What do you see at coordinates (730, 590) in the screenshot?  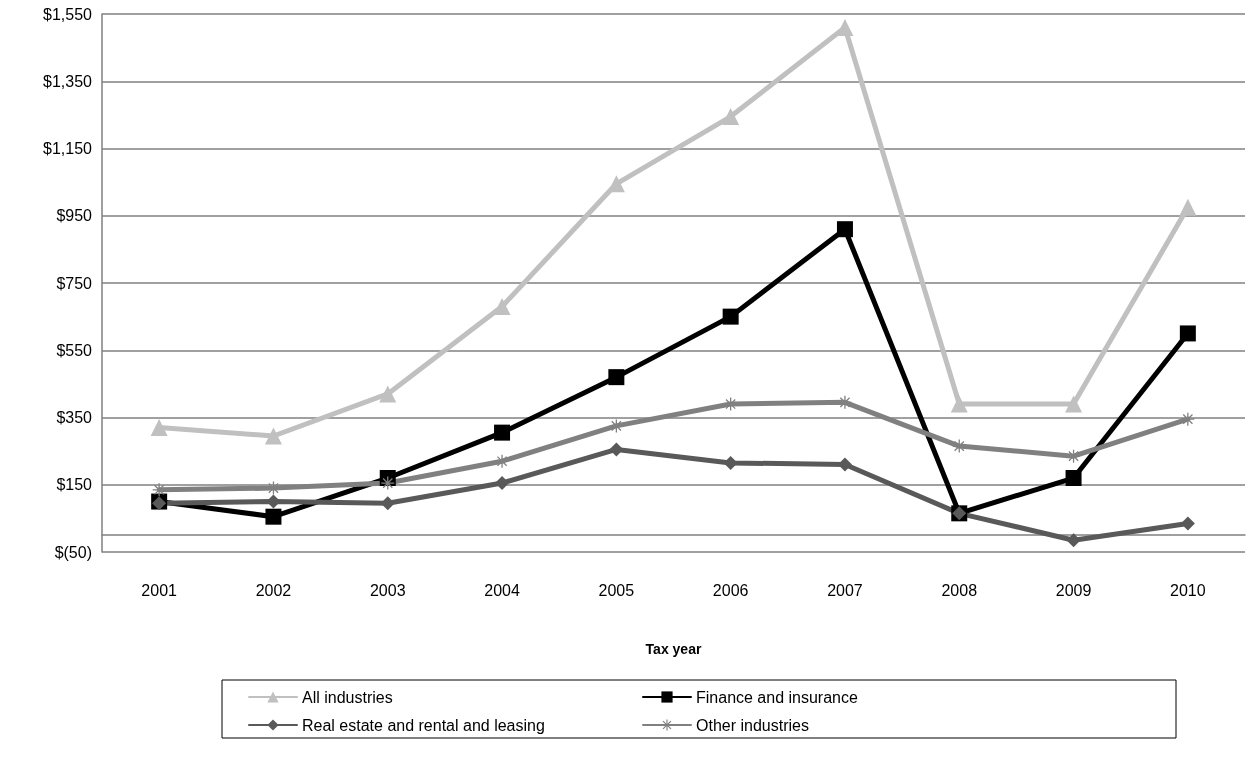 I see `x-tick-label: 2006` at bounding box center [730, 590].